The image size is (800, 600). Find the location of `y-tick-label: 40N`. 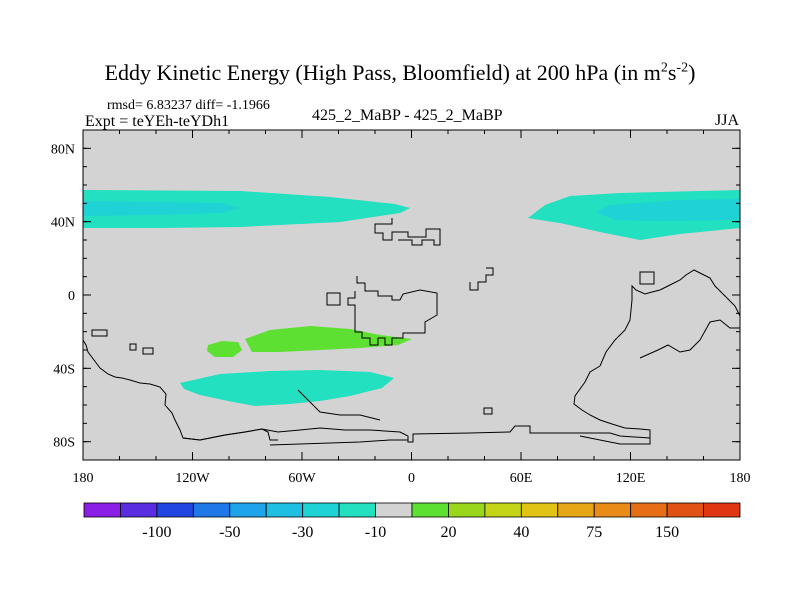

y-tick-label: 40N is located at coordinates (63, 223).